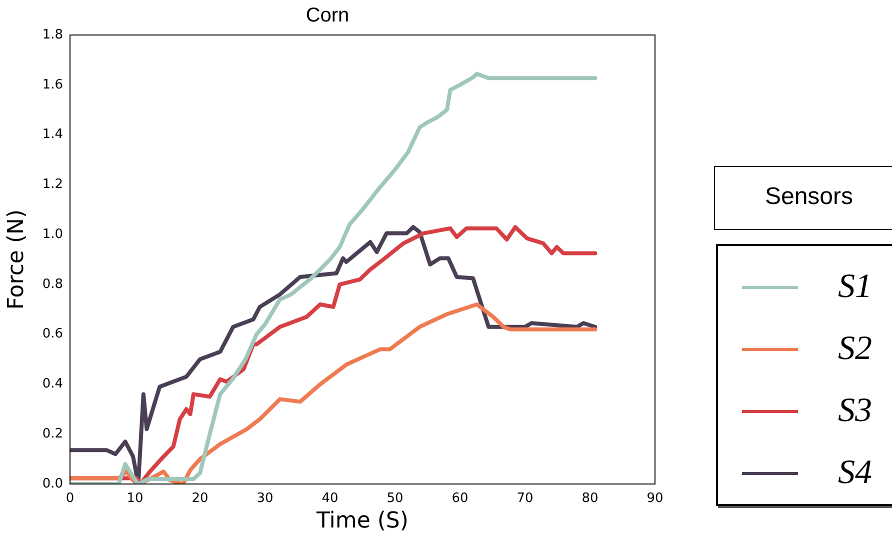 This screenshot has width=892, height=539. Describe the element at coordinates (855, 287) in the screenshot. I see `legend-label: S1` at that location.